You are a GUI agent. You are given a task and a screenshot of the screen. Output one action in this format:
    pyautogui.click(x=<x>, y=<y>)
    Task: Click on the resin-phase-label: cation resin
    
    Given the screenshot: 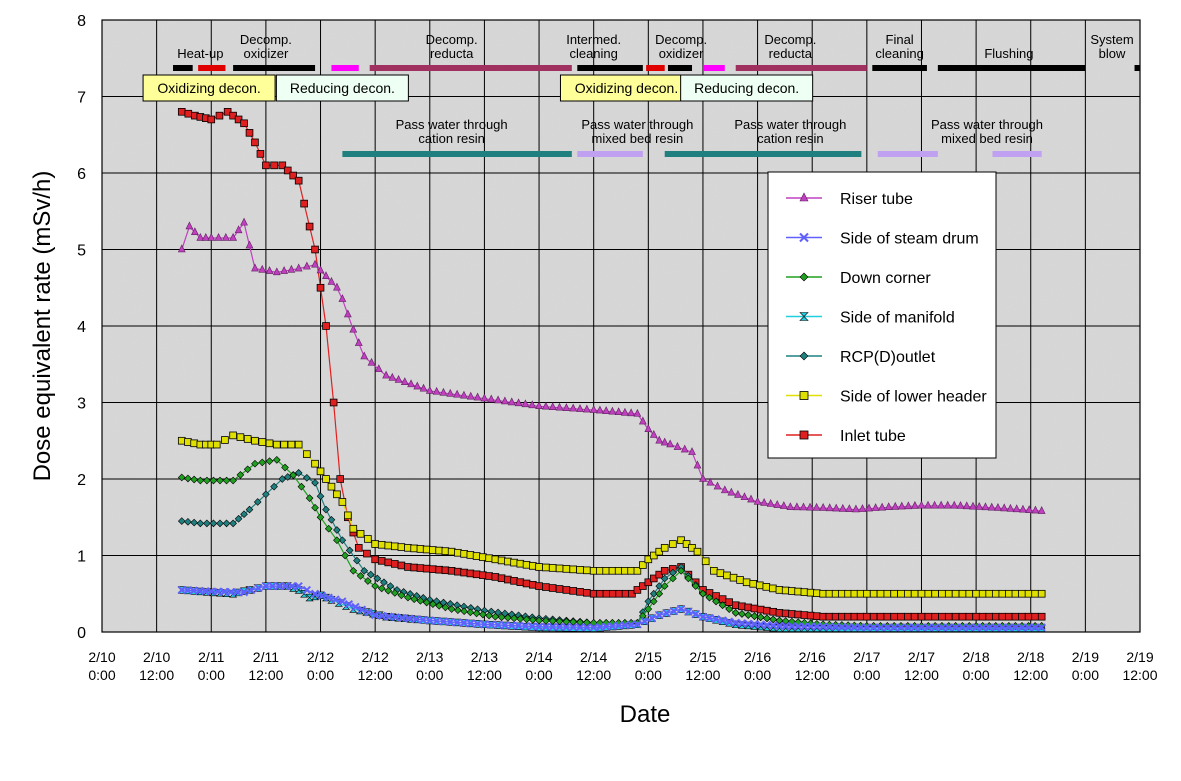 What is the action you would take?
    pyautogui.click(x=790, y=138)
    